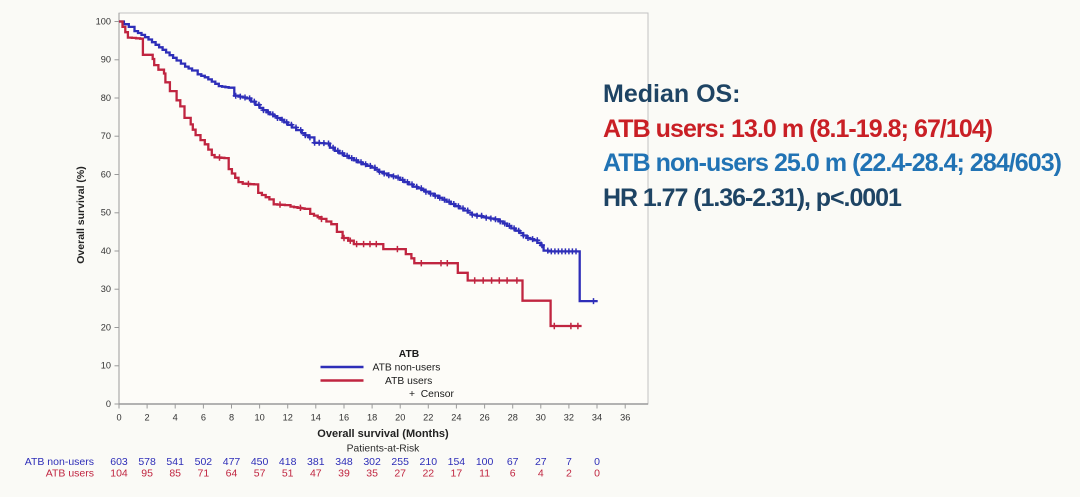  Describe the element at coordinates (457, 474) in the screenshot. I see `svg-text: 17` at that location.